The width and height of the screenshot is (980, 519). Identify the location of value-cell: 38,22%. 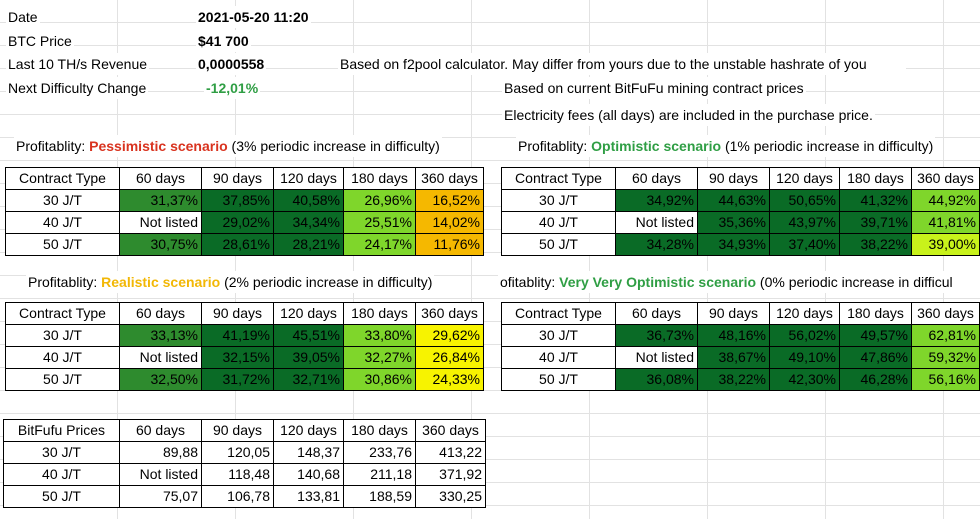
(875, 244).